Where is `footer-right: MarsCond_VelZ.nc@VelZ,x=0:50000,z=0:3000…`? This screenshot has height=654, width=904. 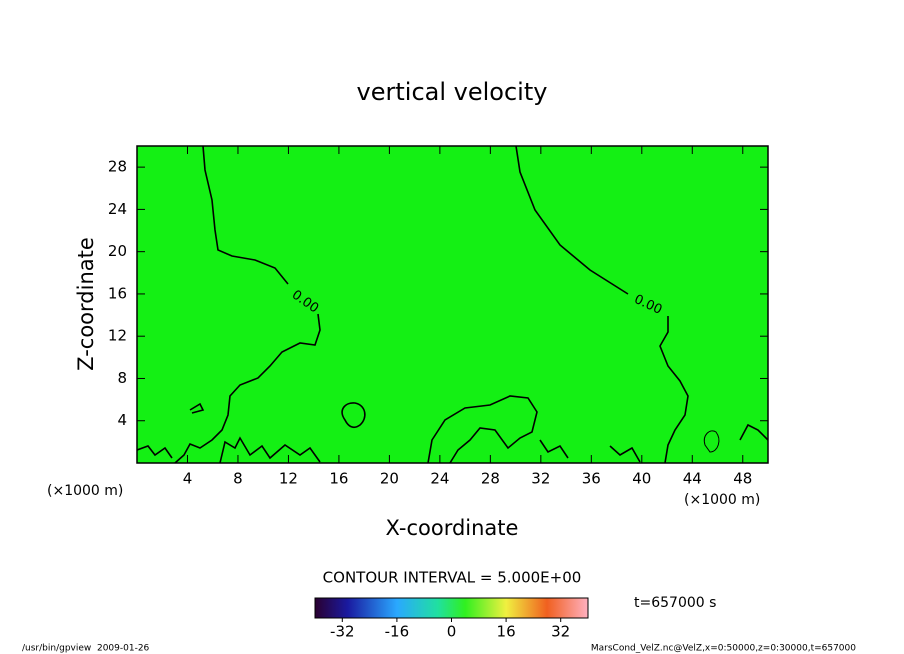 footer-right: MarsCond_VelZ.nc@VelZ,x=0:50000,z=0:3000… is located at coordinates (723, 649).